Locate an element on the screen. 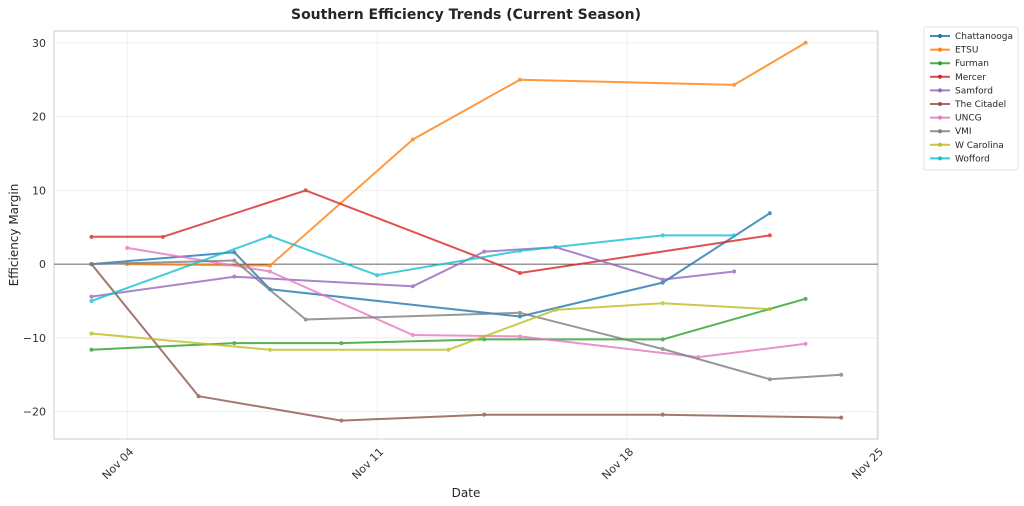  legend-label: Samford is located at coordinates (974, 91).